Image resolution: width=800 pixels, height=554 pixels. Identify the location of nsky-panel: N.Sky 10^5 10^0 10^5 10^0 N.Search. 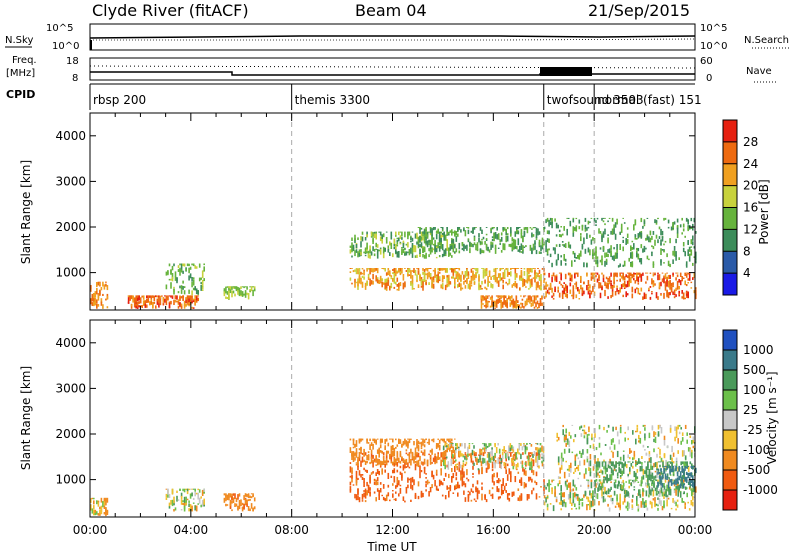
(397, 37).